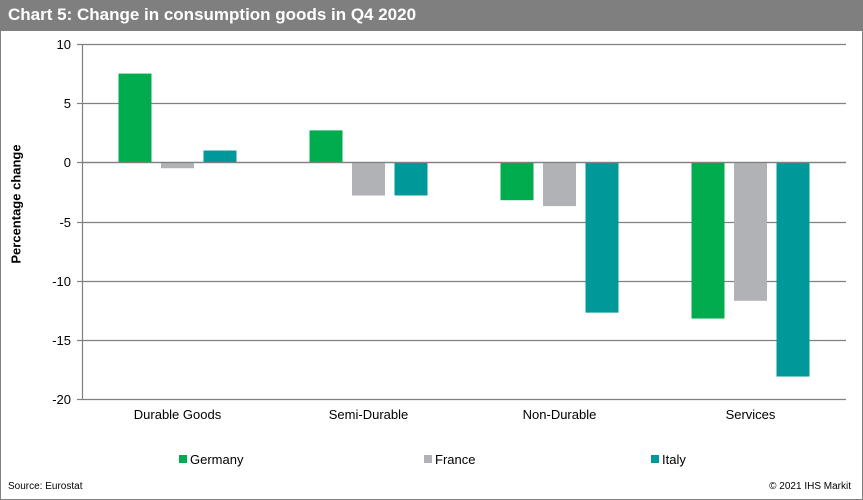 The image size is (863, 500). Describe the element at coordinates (135, 118) in the screenshot. I see `bar-germany-durable-goods` at that location.